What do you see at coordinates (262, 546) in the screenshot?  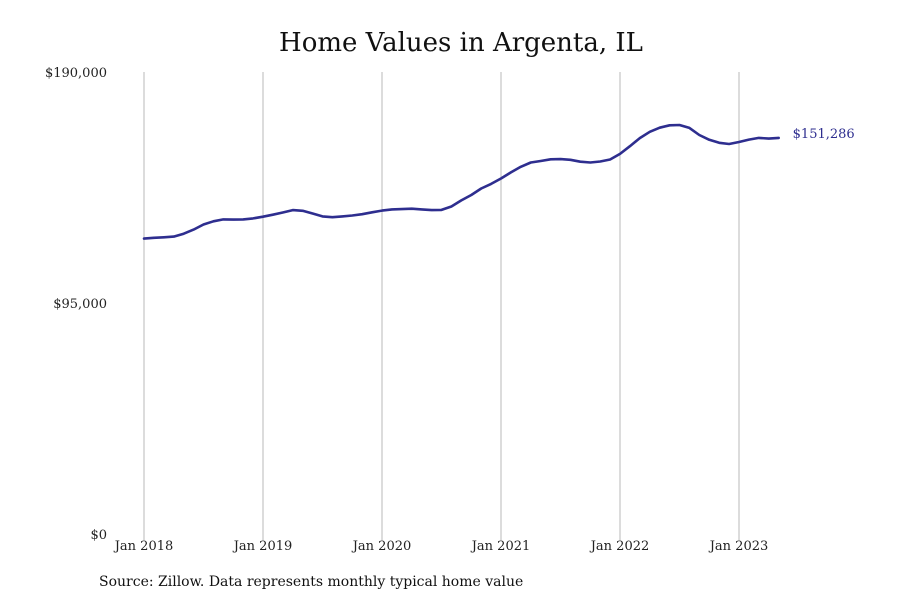 I see `x-tick-label: Jan 2019` at bounding box center [262, 546].